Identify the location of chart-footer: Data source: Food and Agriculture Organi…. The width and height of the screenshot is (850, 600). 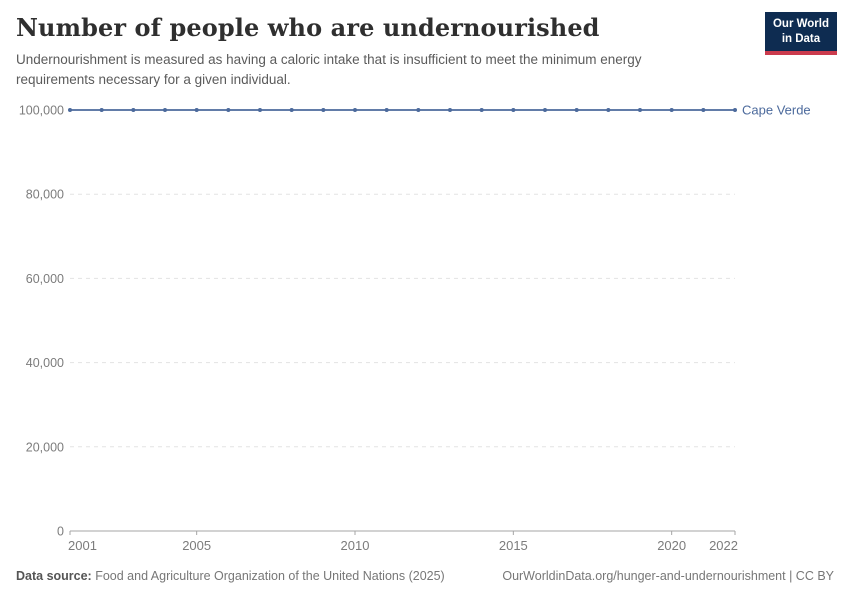
(425, 576).